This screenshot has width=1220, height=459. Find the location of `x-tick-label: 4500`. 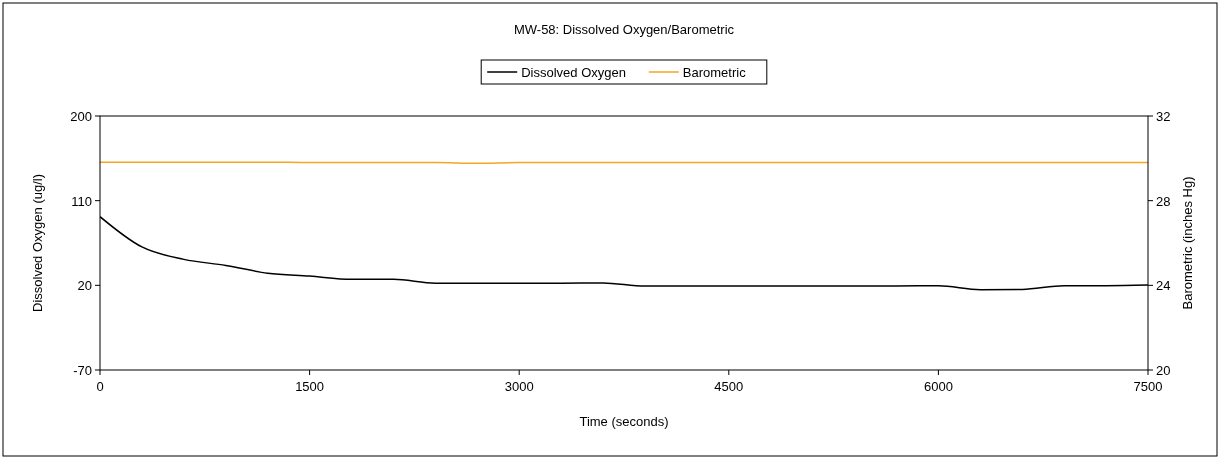

x-tick-label: 4500 is located at coordinates (729, 386).